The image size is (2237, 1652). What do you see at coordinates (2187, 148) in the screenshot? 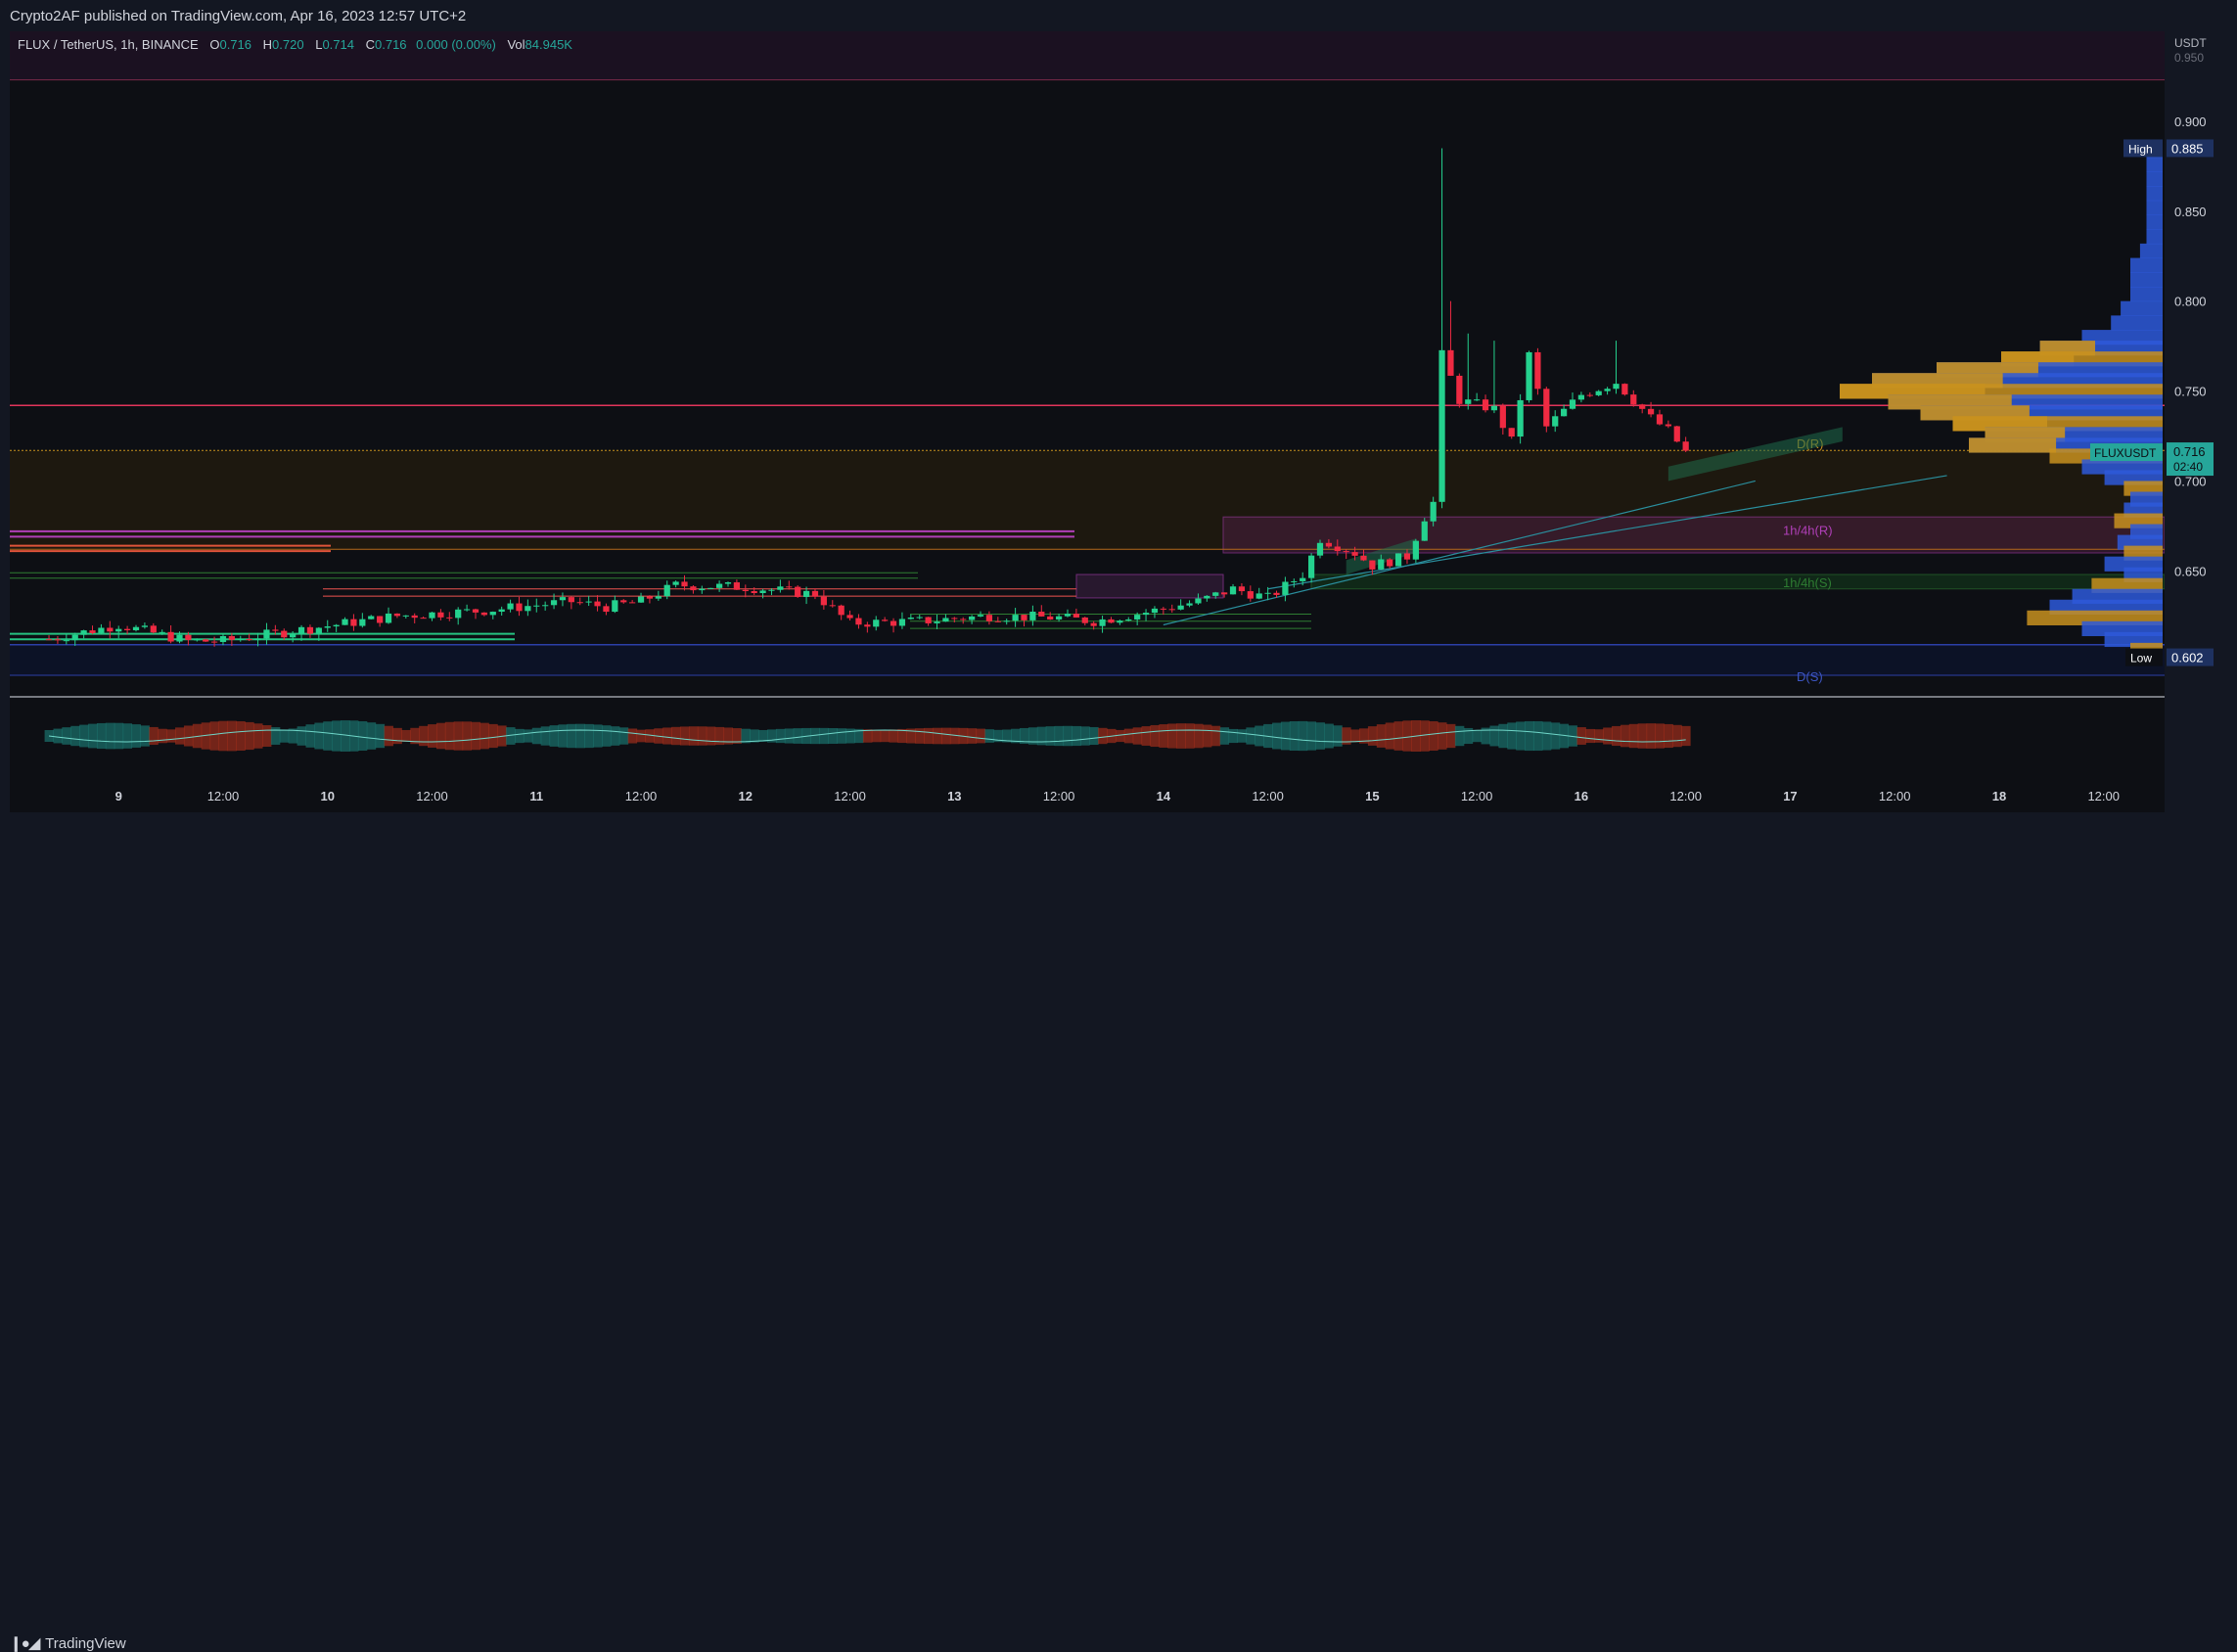
I see `high-value: 0.885` at bounding box center [2187, 148].